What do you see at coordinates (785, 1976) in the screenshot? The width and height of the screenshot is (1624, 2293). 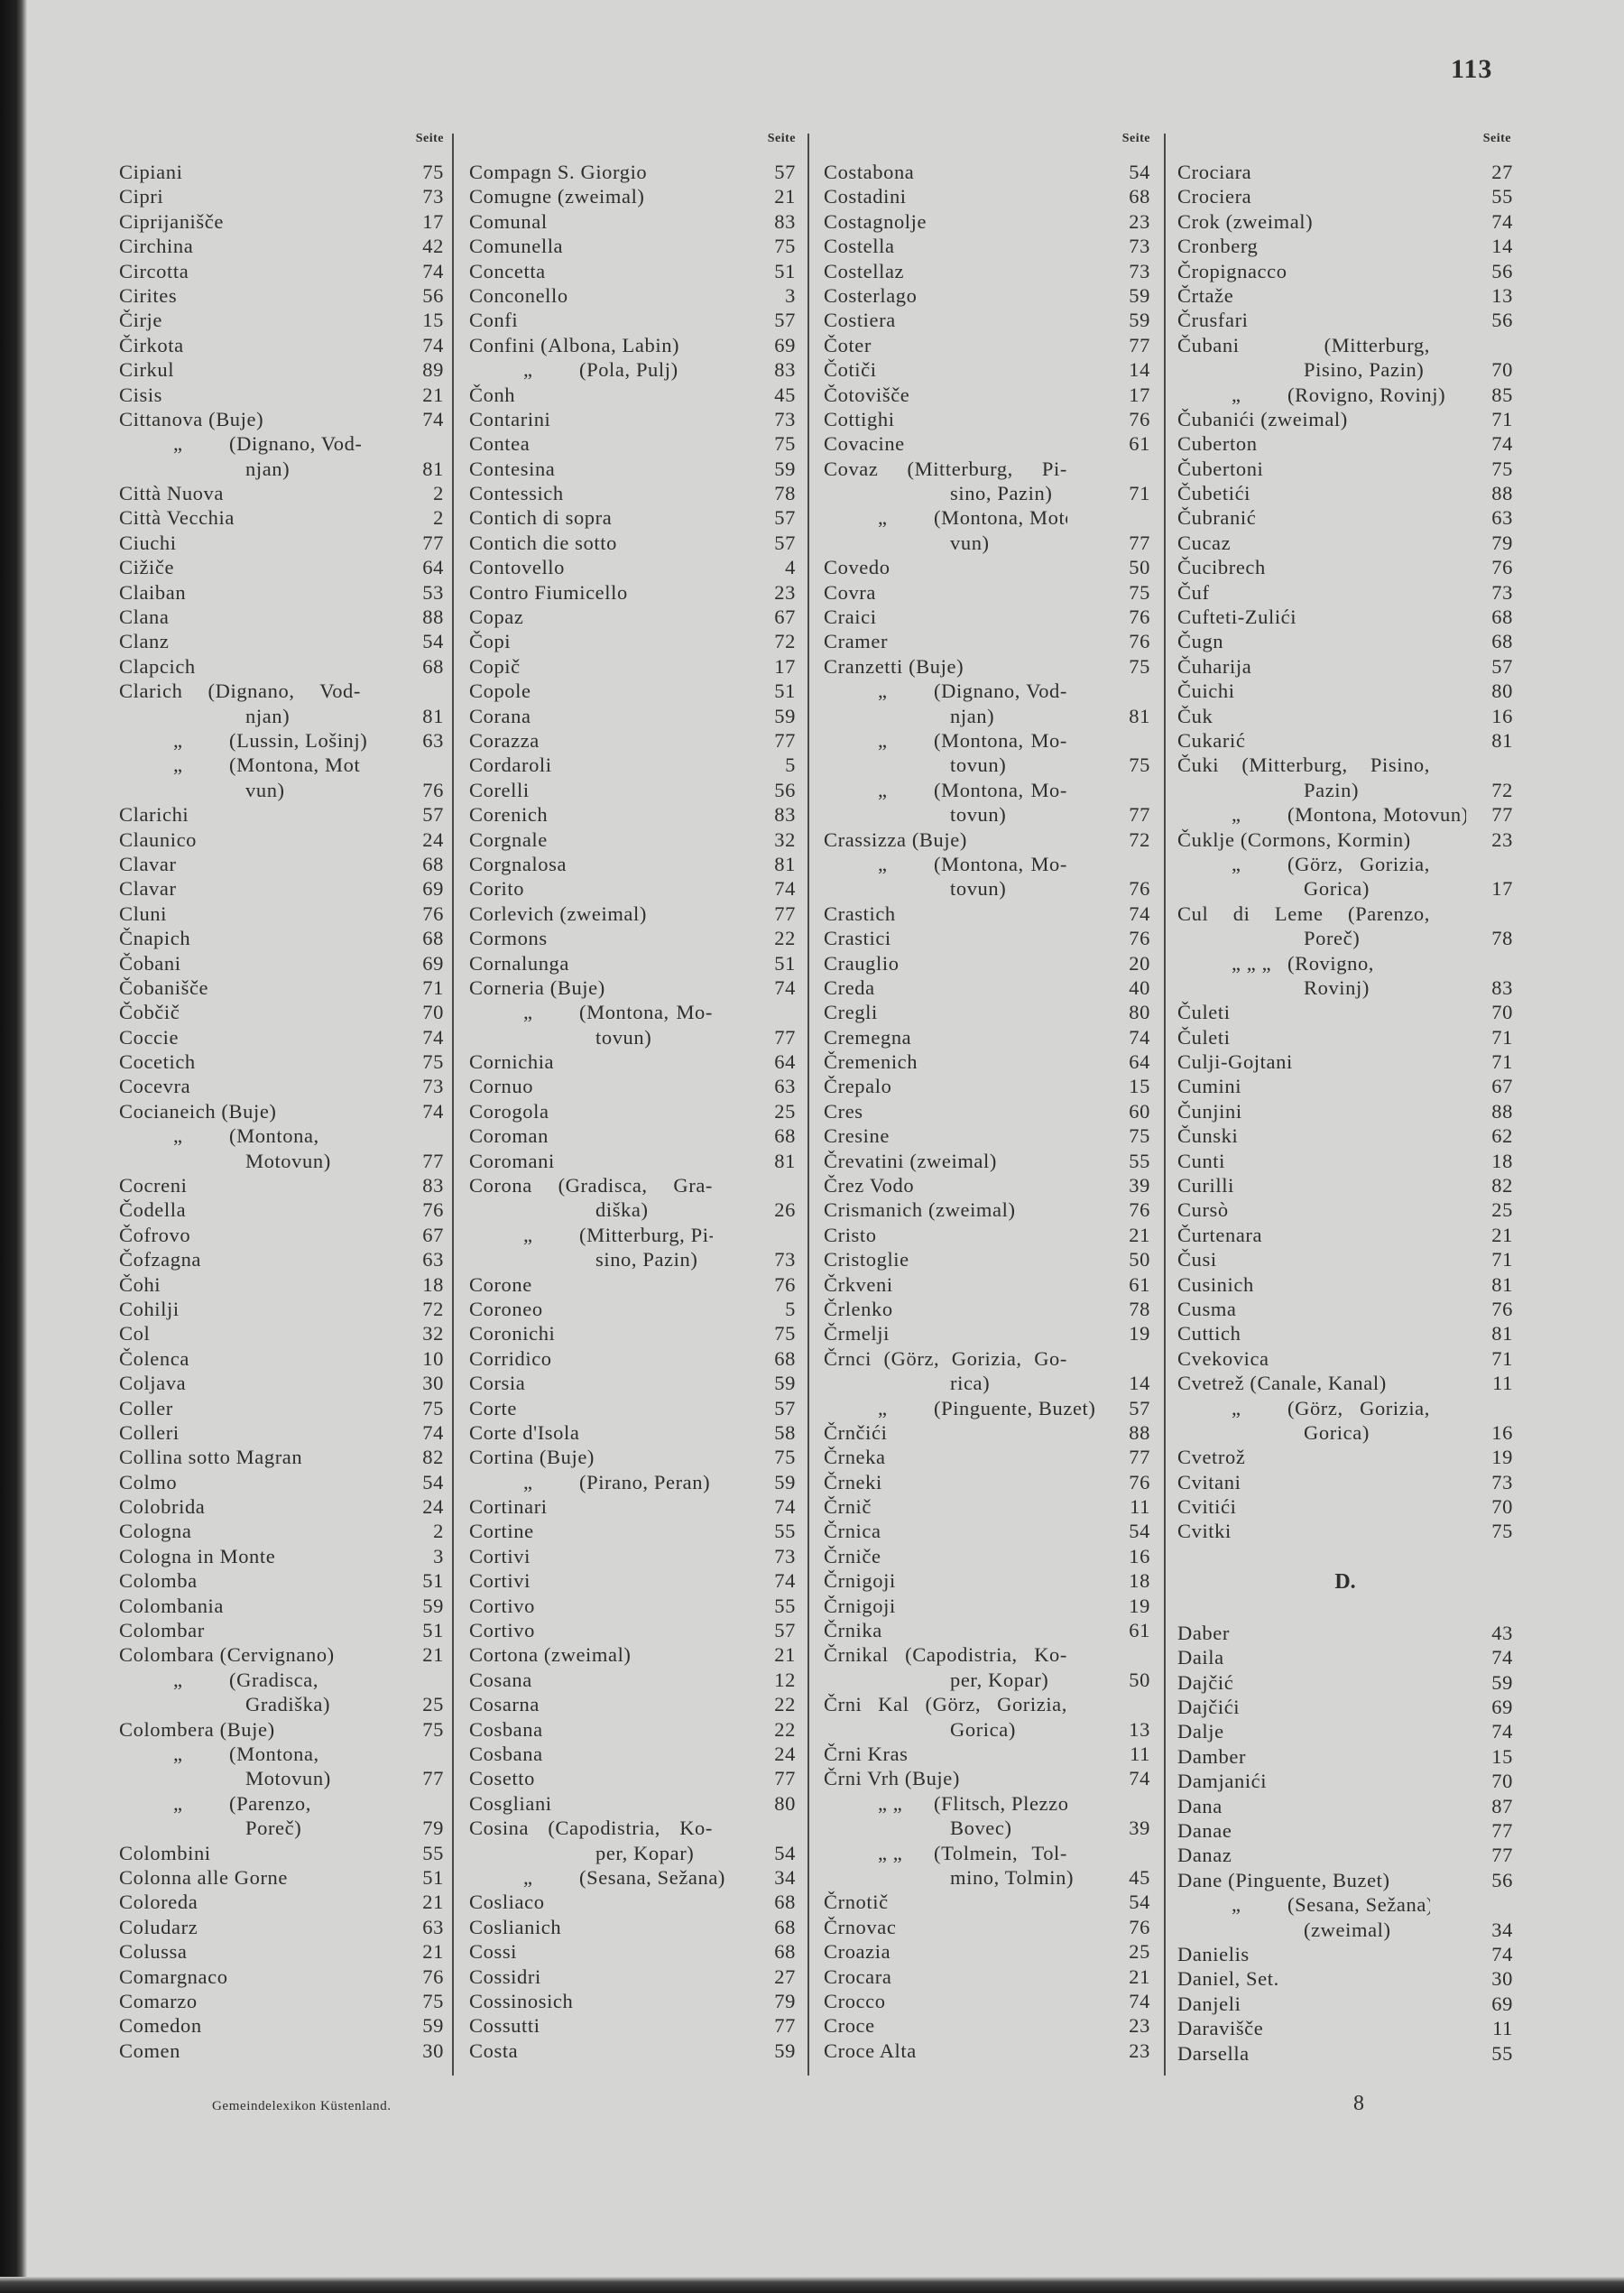 I see `page-reference: 27` at bounding box center [785, 1976].